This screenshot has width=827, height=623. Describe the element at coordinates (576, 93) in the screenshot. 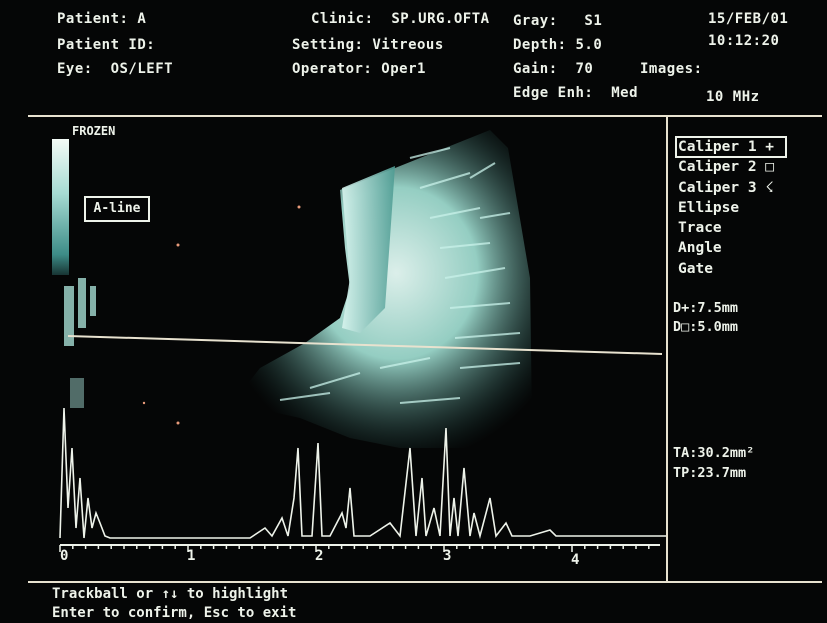

I see `edge-enh-label: Edge Enh: Med` at that location.